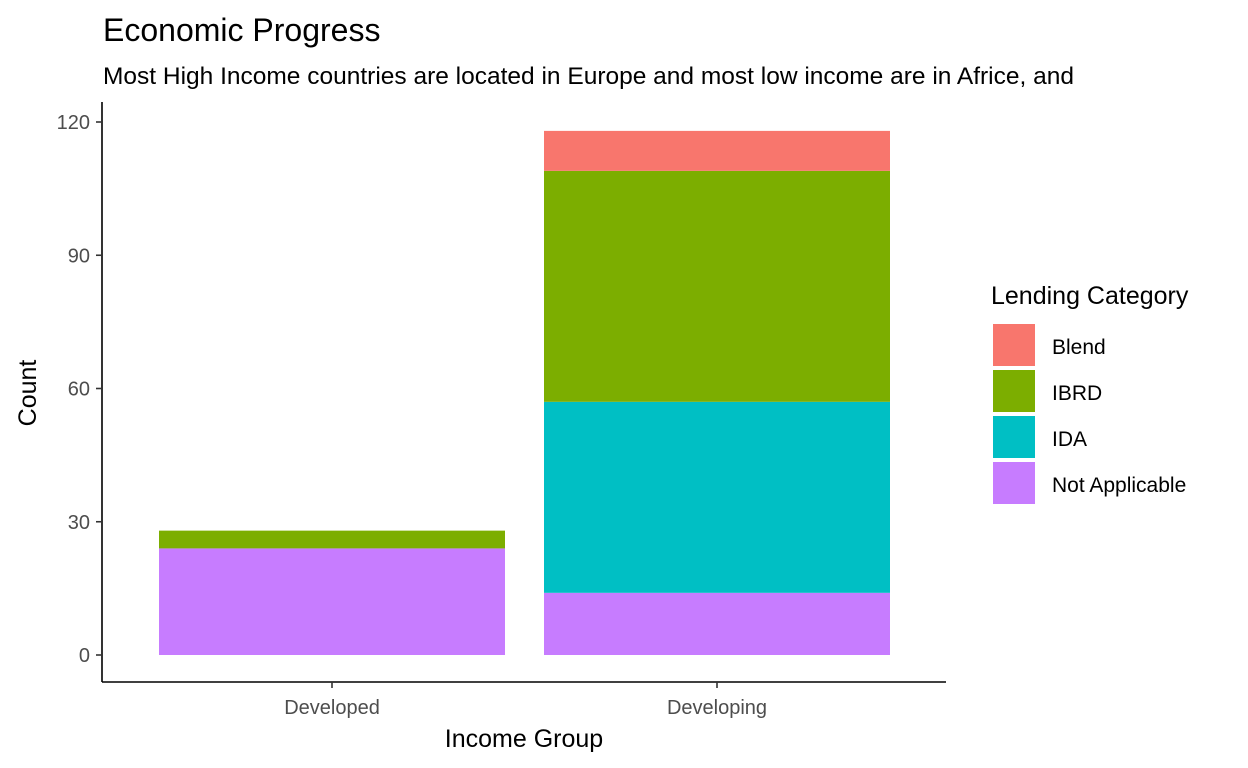  I want to click on legend-key-not-applicable, so click(1014, 483).